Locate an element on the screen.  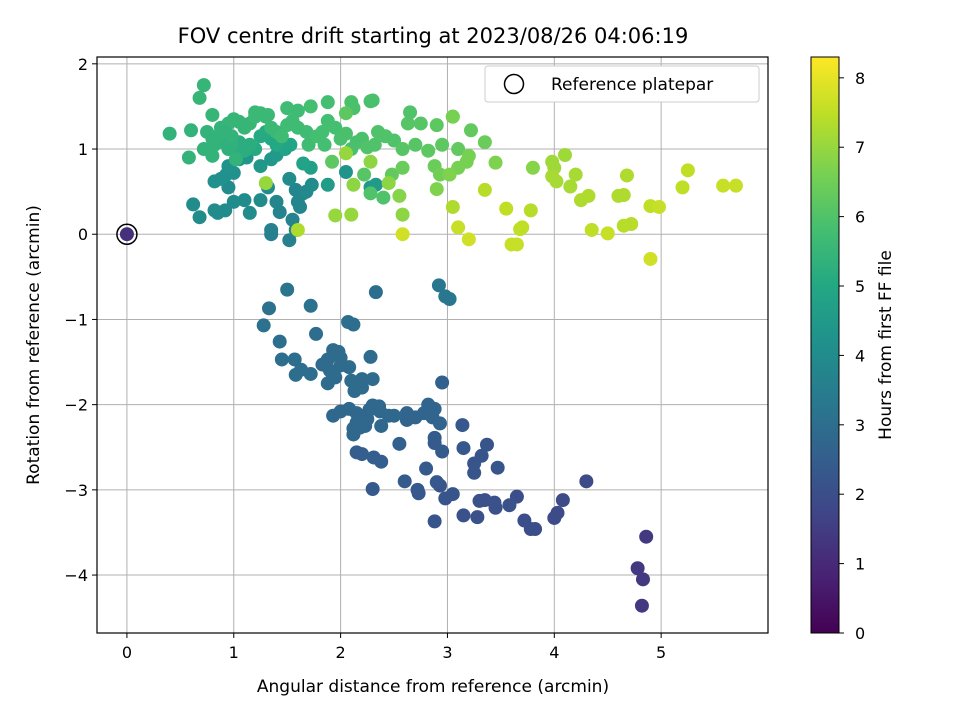
colorbar-tick-label: 8 is located at coordinates (860, 78).